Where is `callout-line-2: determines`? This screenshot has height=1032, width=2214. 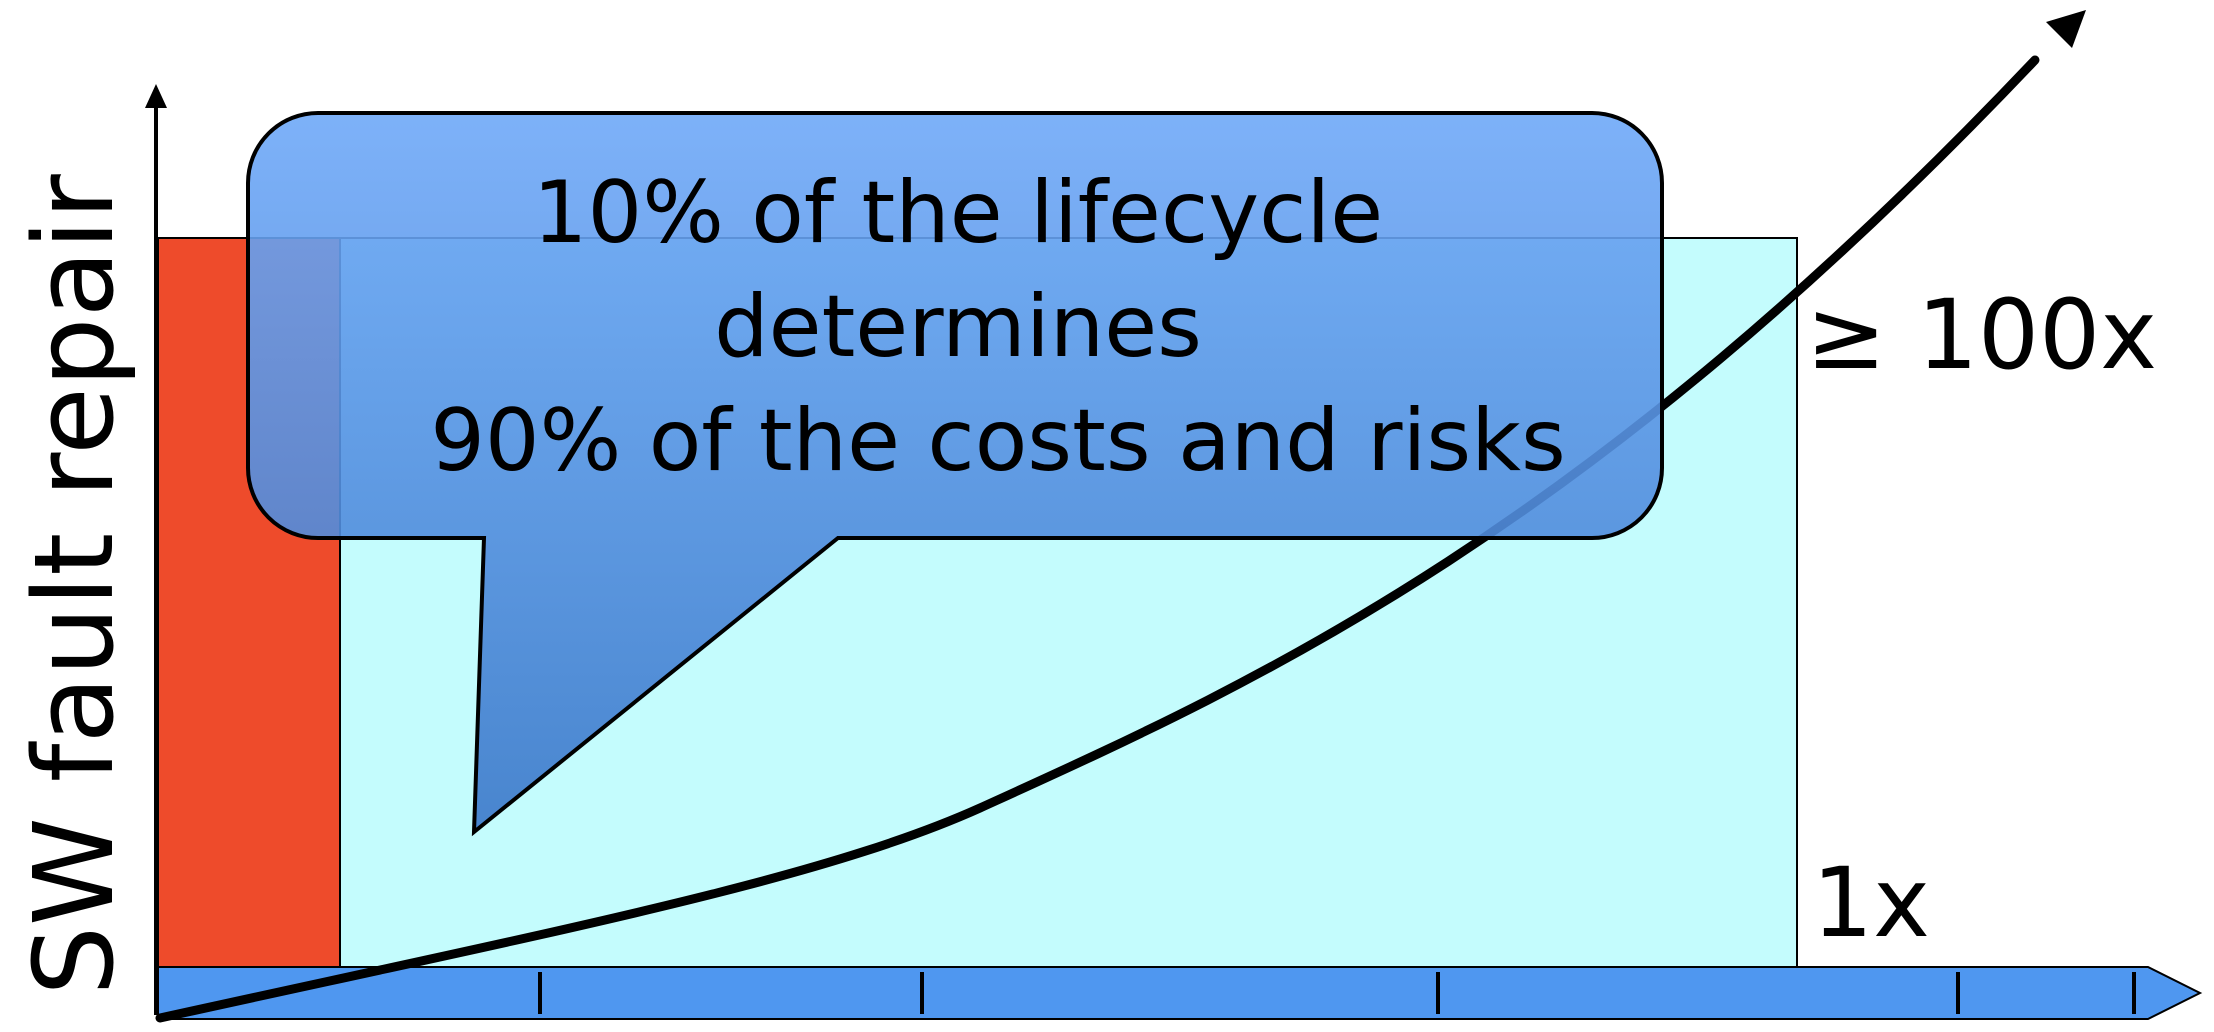
callout-line-2: determines is located at coordinates (958, 327).